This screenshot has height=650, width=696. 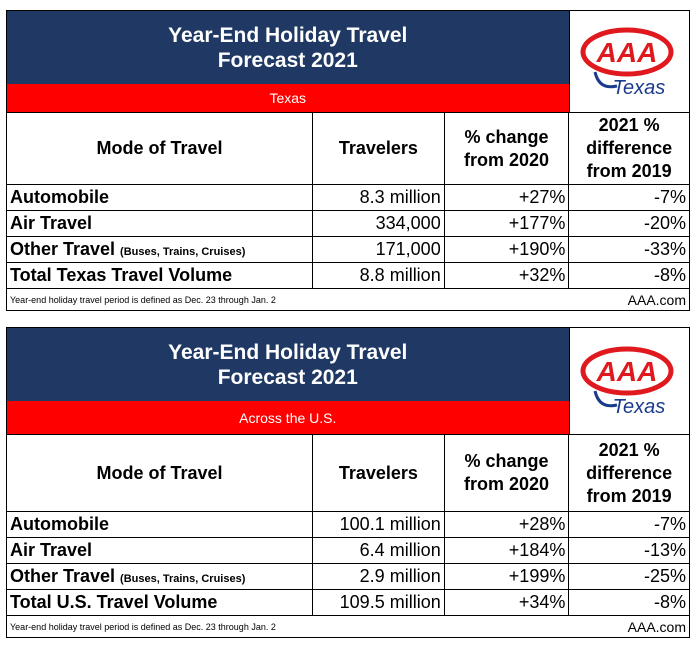 What do you see at coordinates (507, 524) in the screenshot?
I see `change-cell: +28%` at bounding box center [507, 524].